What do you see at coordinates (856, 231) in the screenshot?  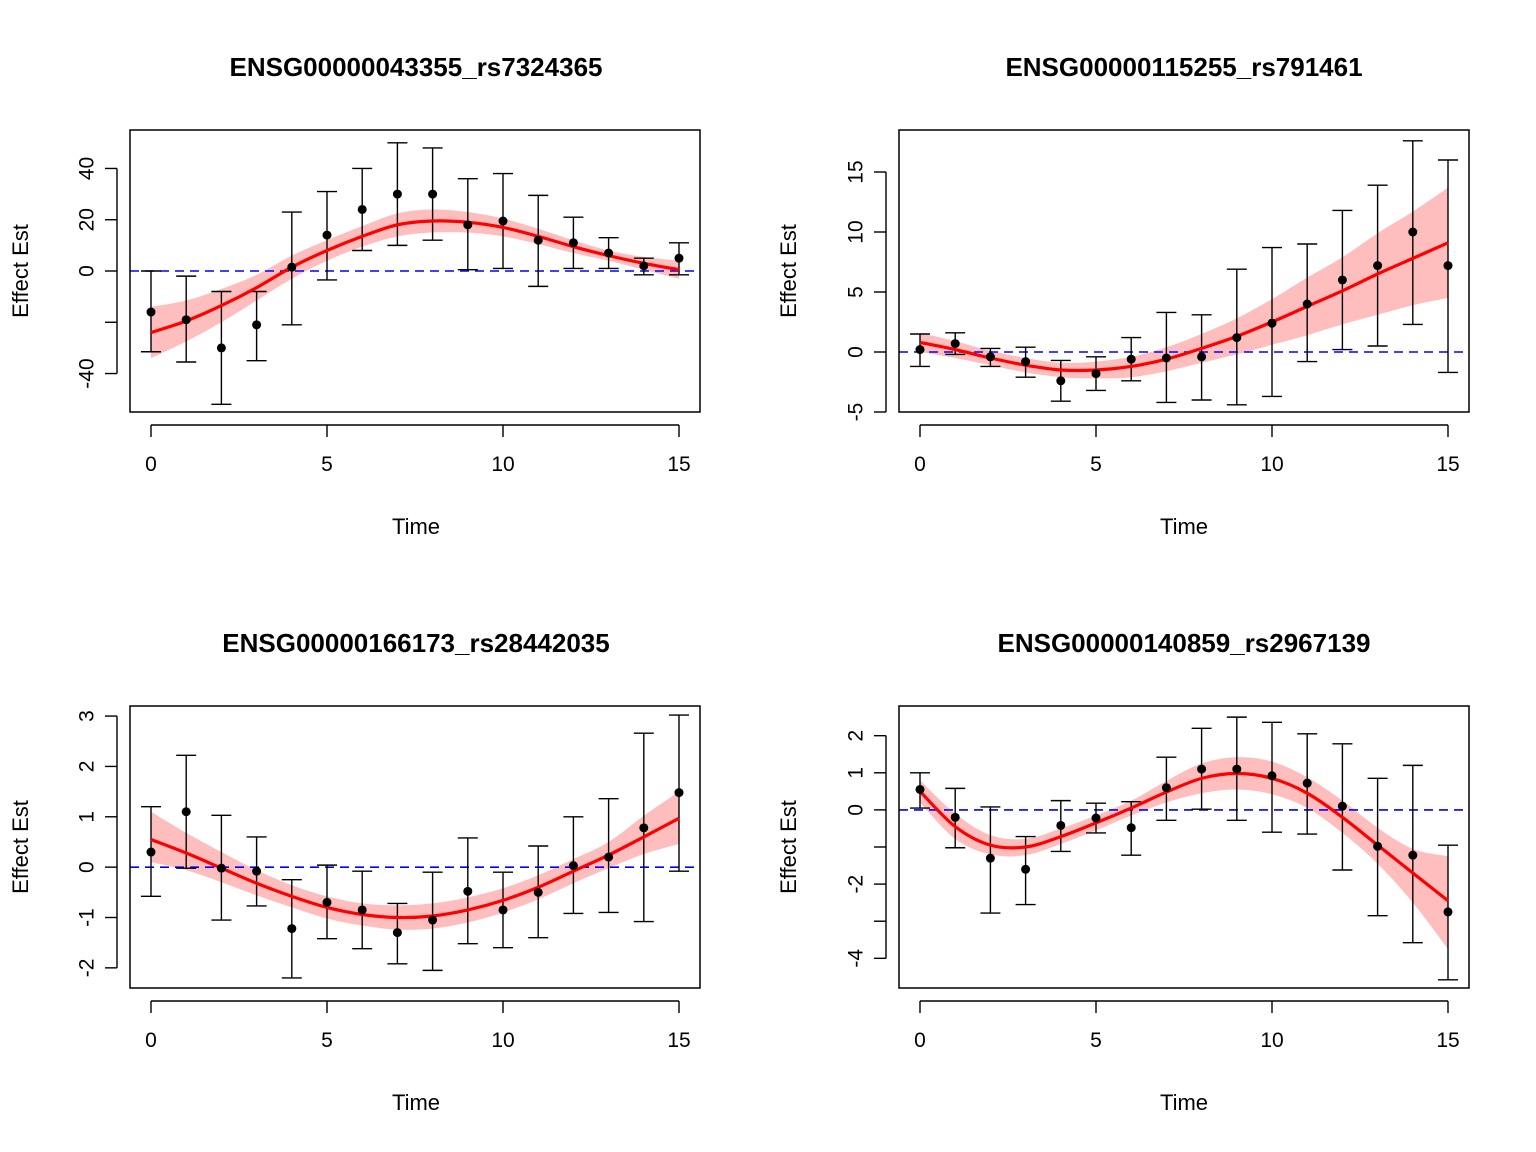 I see `y-tick-label: 10` at bounding box center [856, 231].